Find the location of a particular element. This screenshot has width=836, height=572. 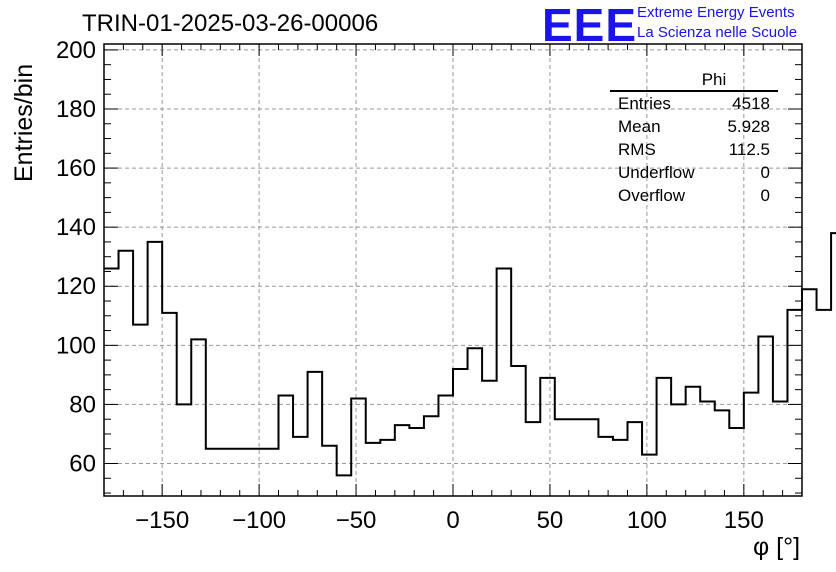

stats-value: 4518 is located at coordinates (751, 103).